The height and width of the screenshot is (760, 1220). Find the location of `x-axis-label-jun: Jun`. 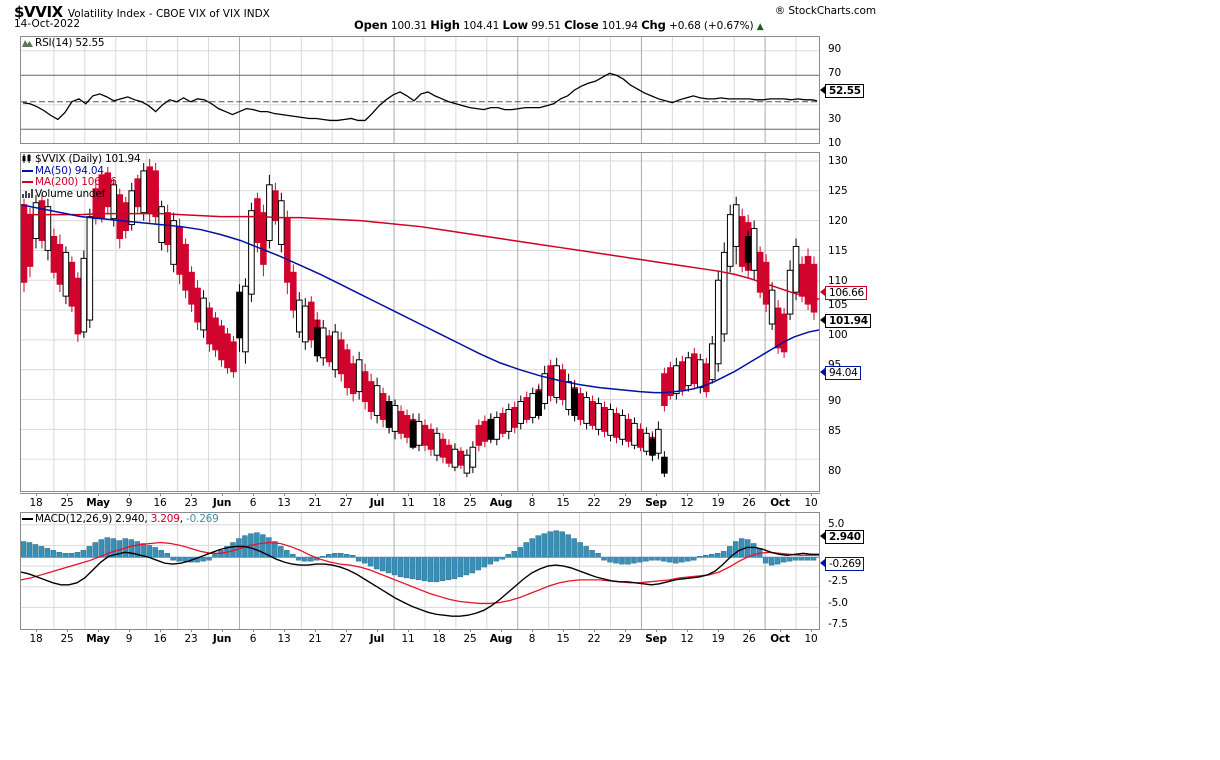

x-axis-label-jun: Jun is located at coordinates (222, 639).